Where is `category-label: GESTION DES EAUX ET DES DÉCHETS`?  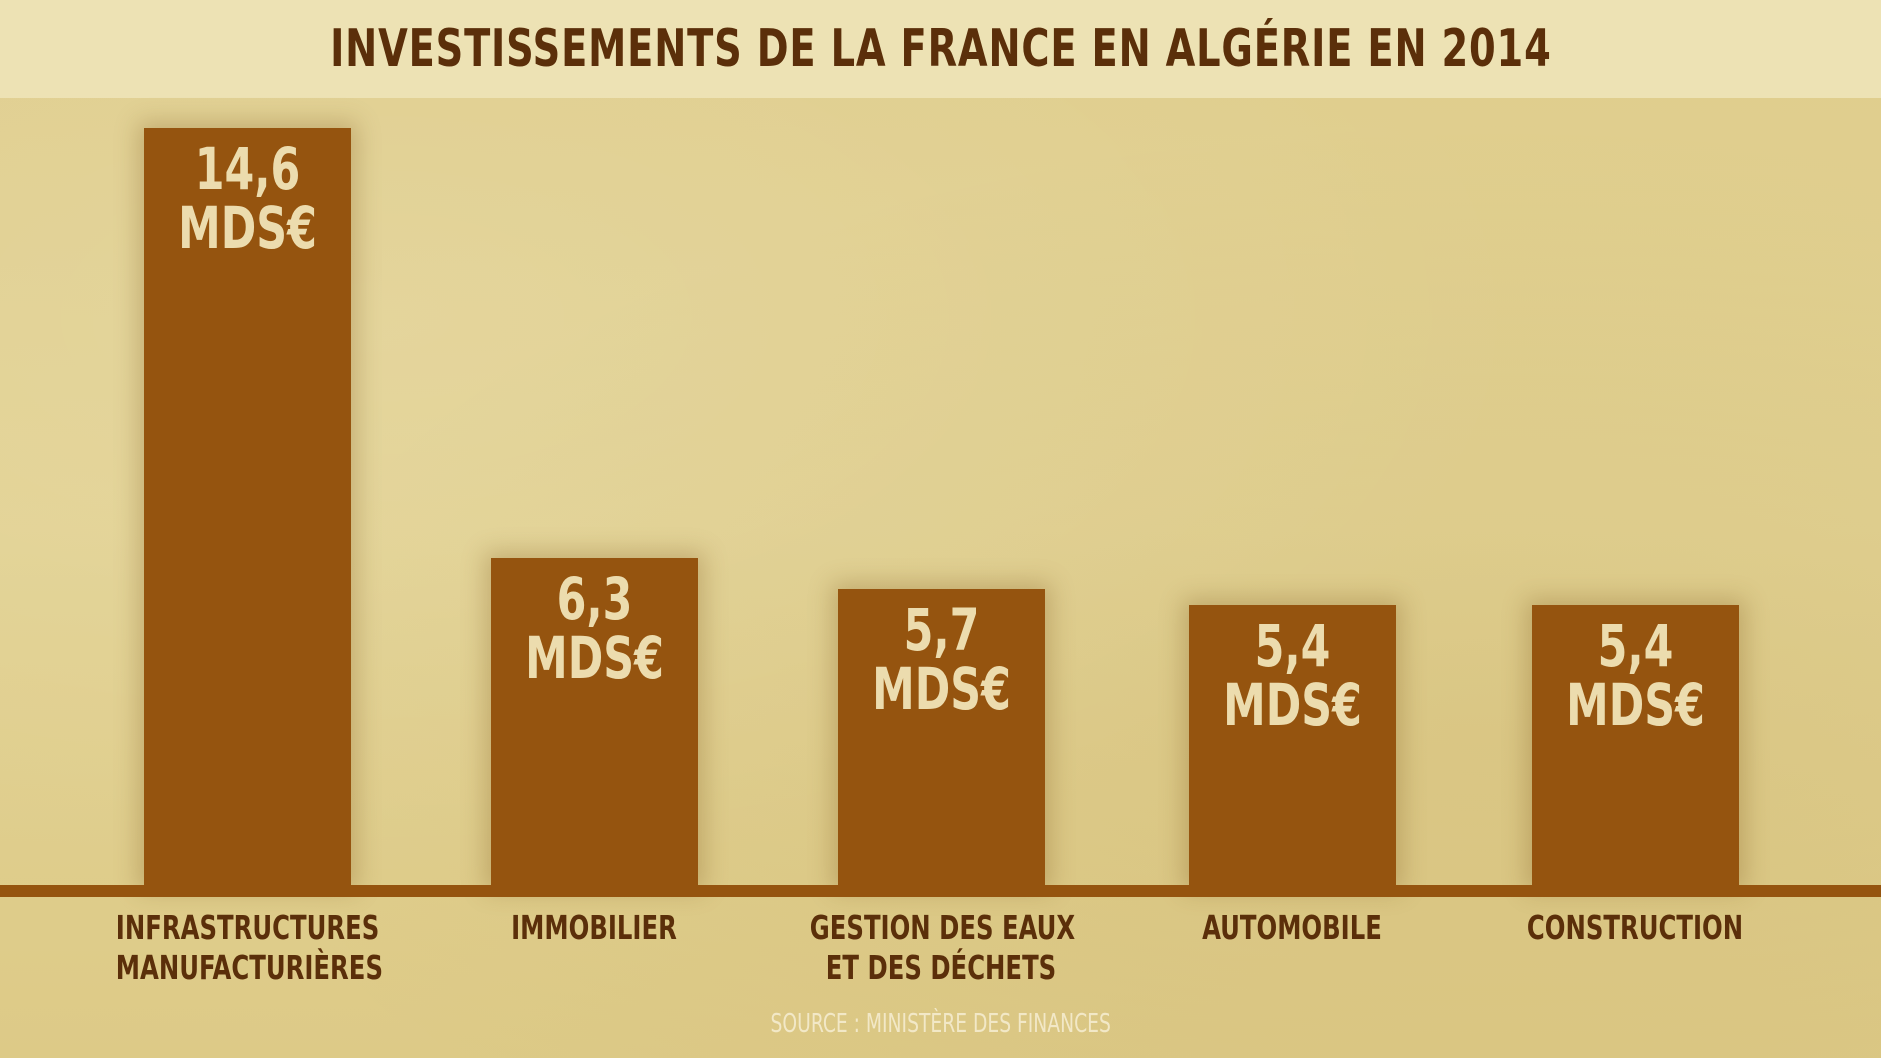 category-label: GESTION DES EAUX ET DES DÉCHETS is located at coordinates (941, 948).